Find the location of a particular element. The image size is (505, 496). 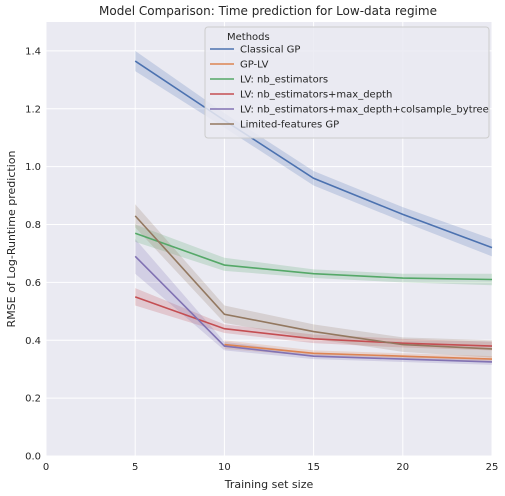

band-lv-nb-estimators is located at coordinates (313, 255).